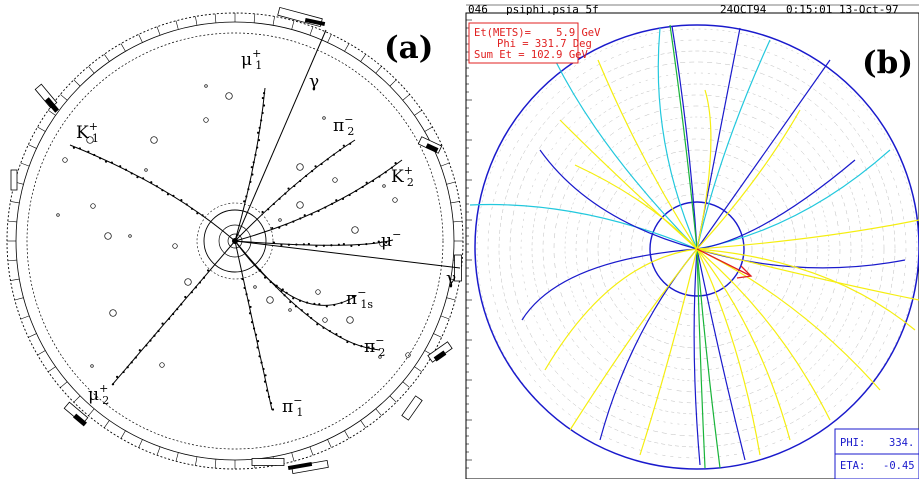  What do you see at coordinates (440, 356) in the screenshot?
I see `muon-hit-block` at bounding box center [440, 356].